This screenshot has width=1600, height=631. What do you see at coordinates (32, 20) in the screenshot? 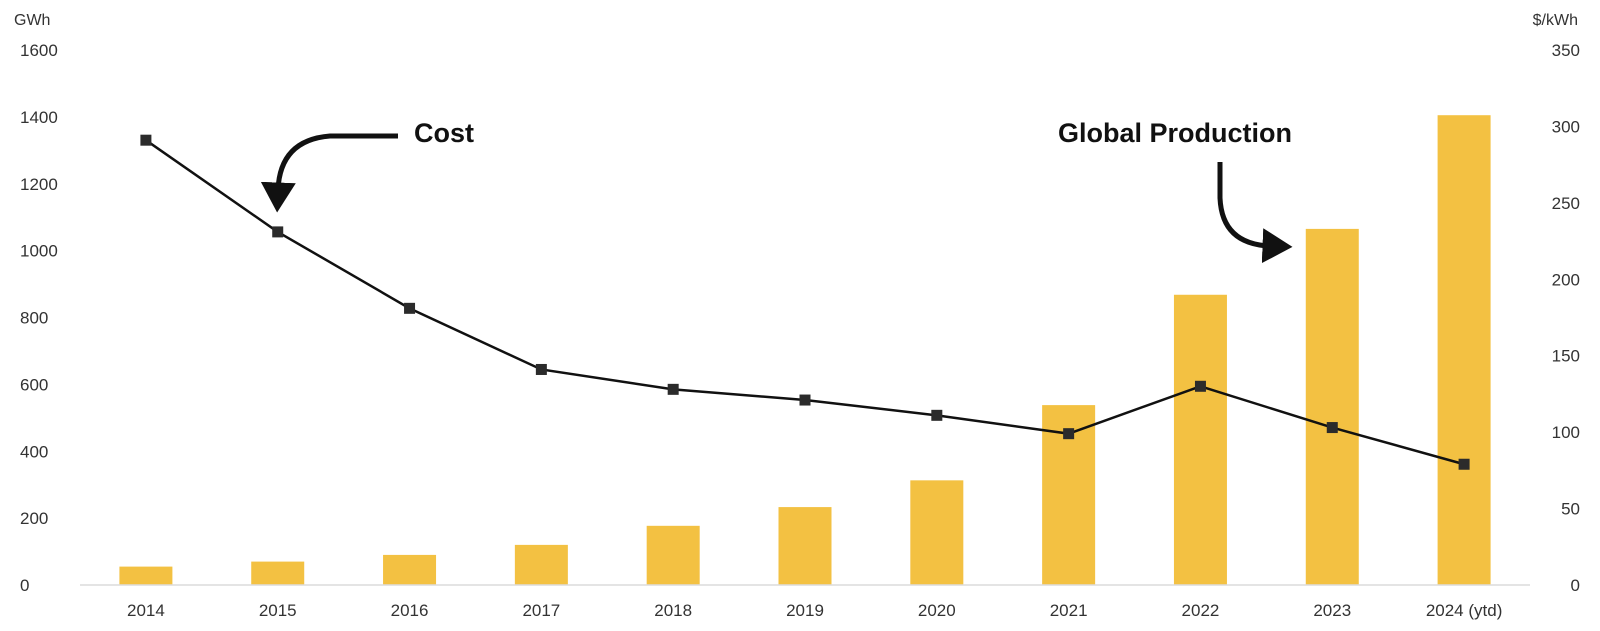
I see `left-axis-unit-label: GWh` at bounding box center [32, 20].